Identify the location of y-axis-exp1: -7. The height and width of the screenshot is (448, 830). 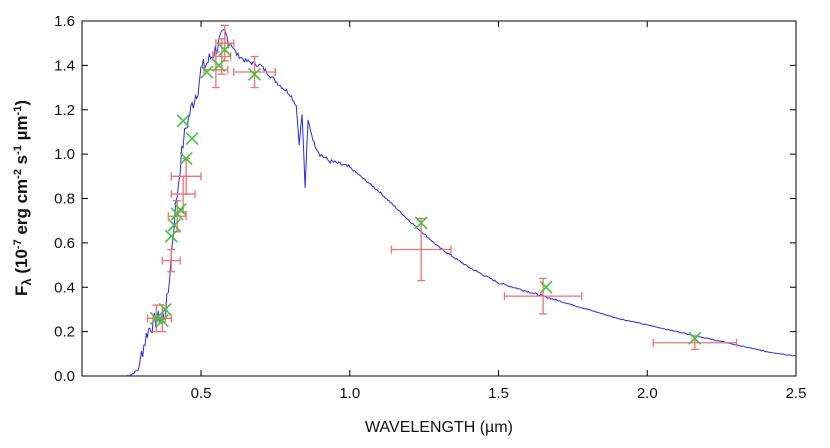
(18, 244).